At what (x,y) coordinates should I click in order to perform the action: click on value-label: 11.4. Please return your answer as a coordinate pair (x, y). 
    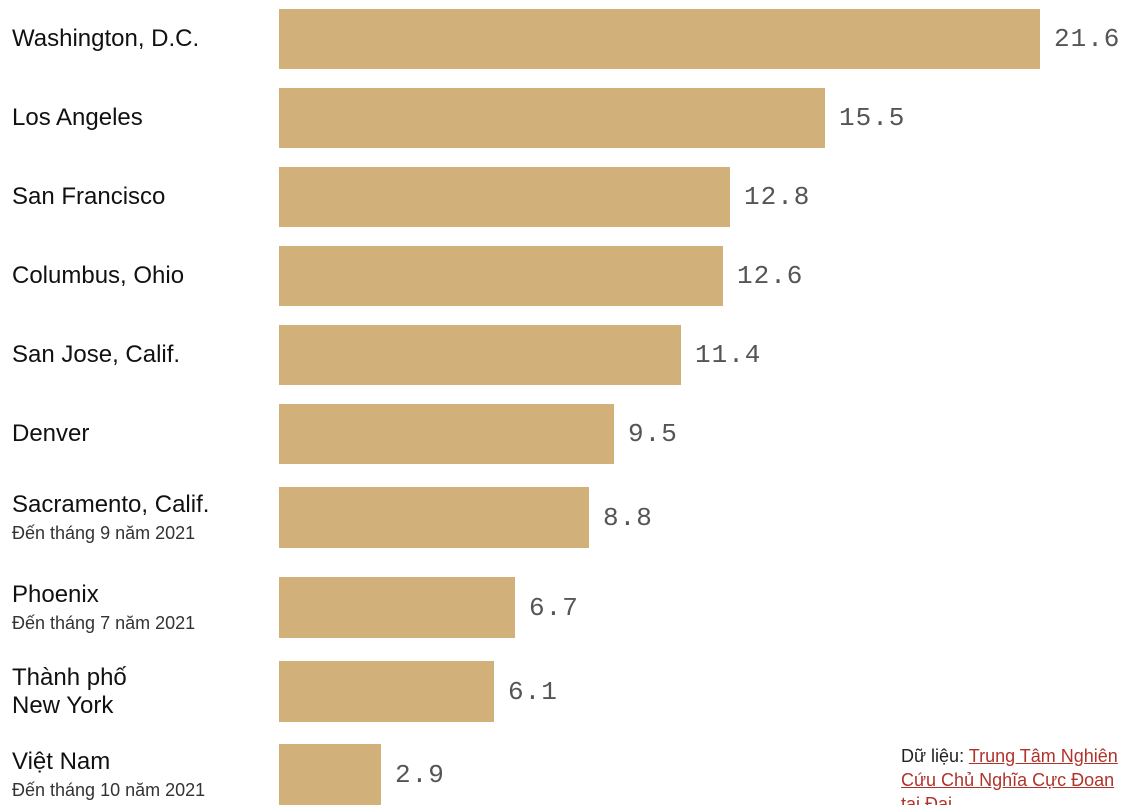
    Looking at the image, I should click on (728, 355).